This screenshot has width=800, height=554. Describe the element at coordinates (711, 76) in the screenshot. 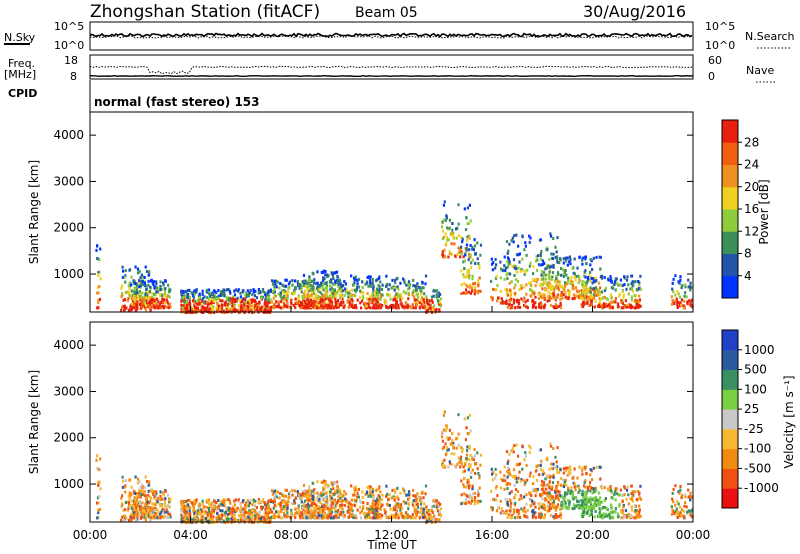

I see `nave-tick-low: 0` at that location.